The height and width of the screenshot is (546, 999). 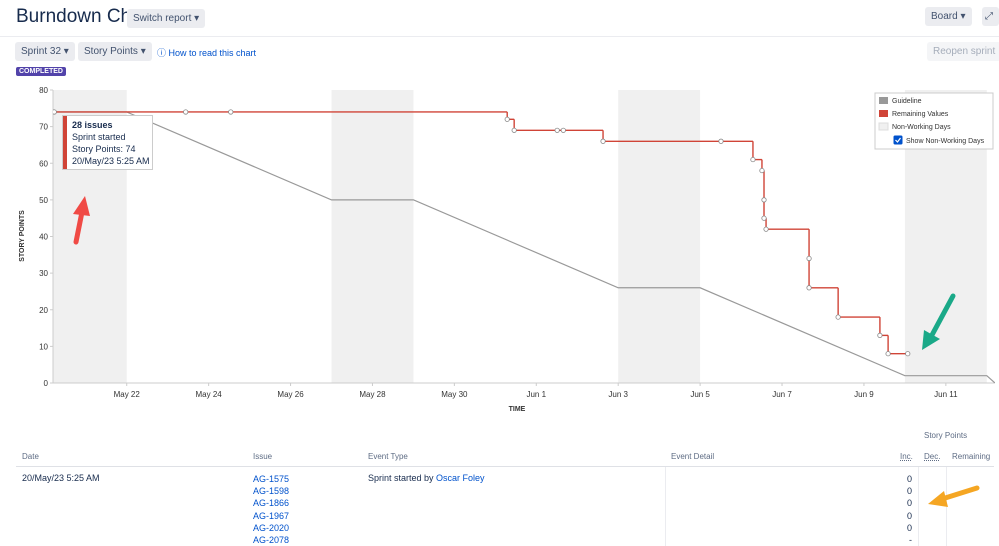 I want to click on legend-label: Guideline, so click(x=907, y=101).